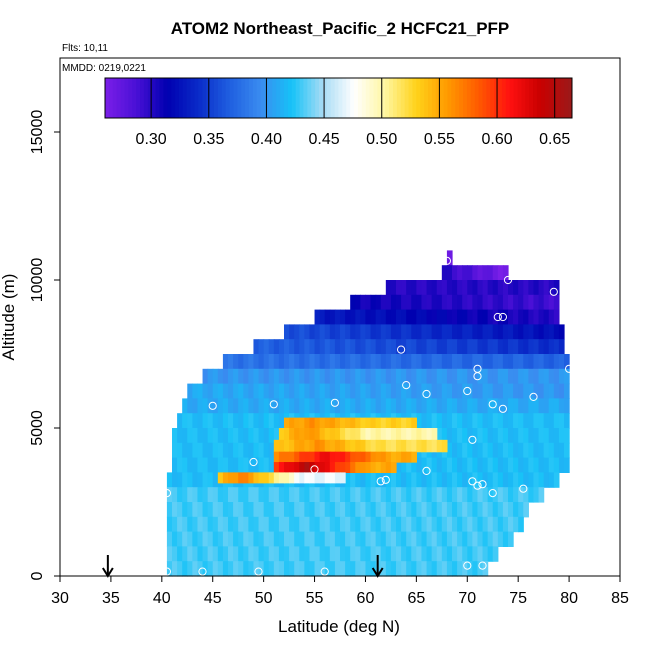 This screenshot has width=650, height=650. What do you see at coordinates (340, 28) in the screenshot?
I see `chart-title: ATOM2 Northeast_Pacific_2 HCFC21_PFP` at bounding box center [340, 28].